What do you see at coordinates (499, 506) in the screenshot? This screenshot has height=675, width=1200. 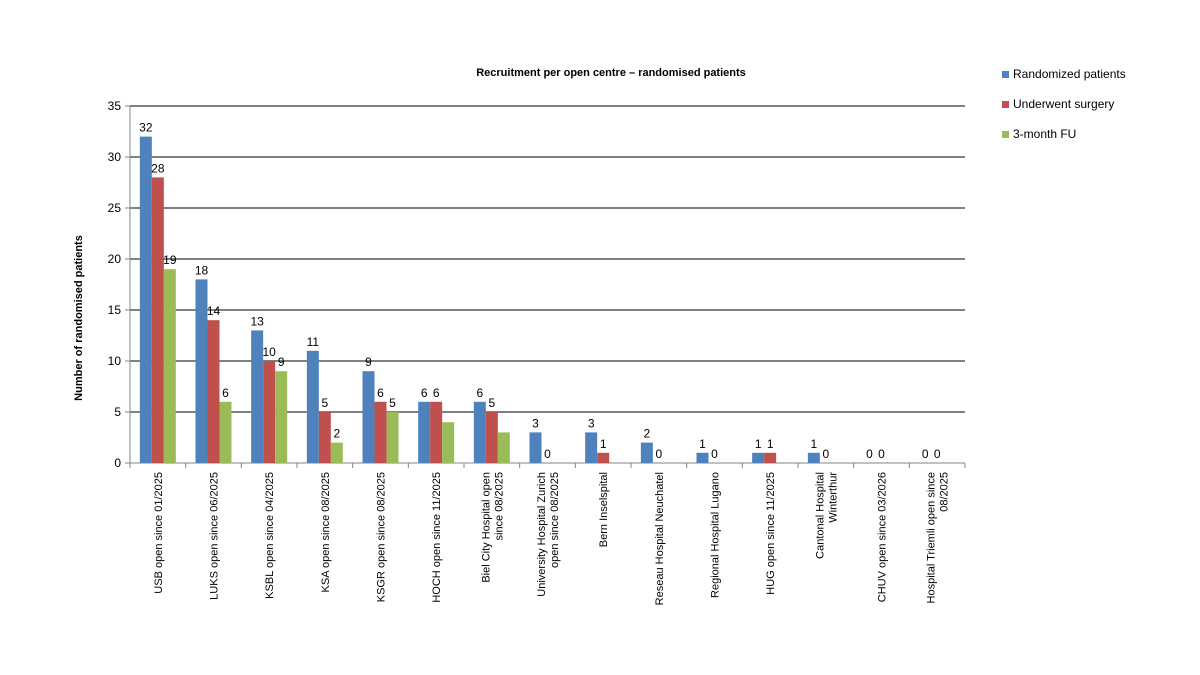 I see `category-label-line: since 08/2025` at bounding box center [499, 506].